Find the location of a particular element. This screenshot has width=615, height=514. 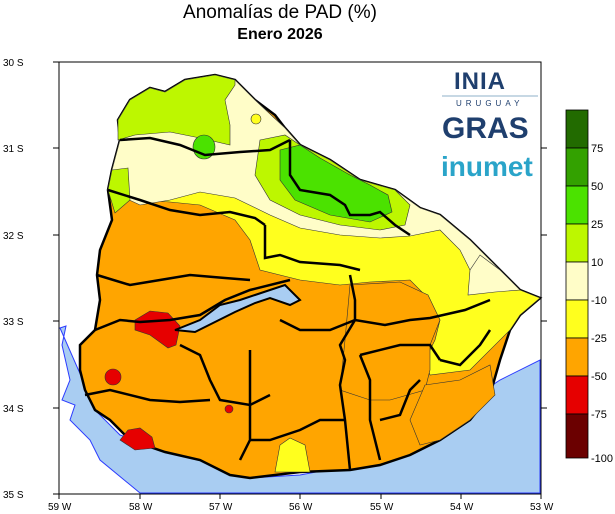

zone-10-25-west is located at coordinates (119, 190).